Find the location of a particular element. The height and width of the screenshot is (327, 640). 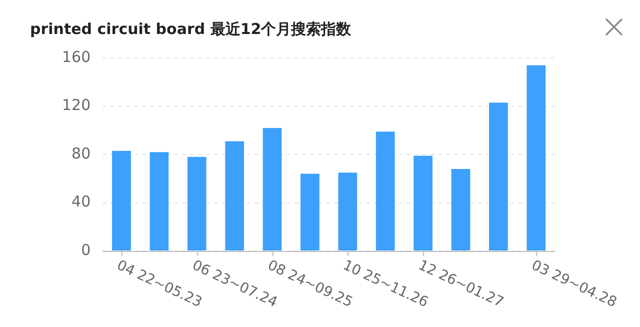

chart-title: printed circuit board 最近12个月搜索指数 is located at coordinates (191, 29).